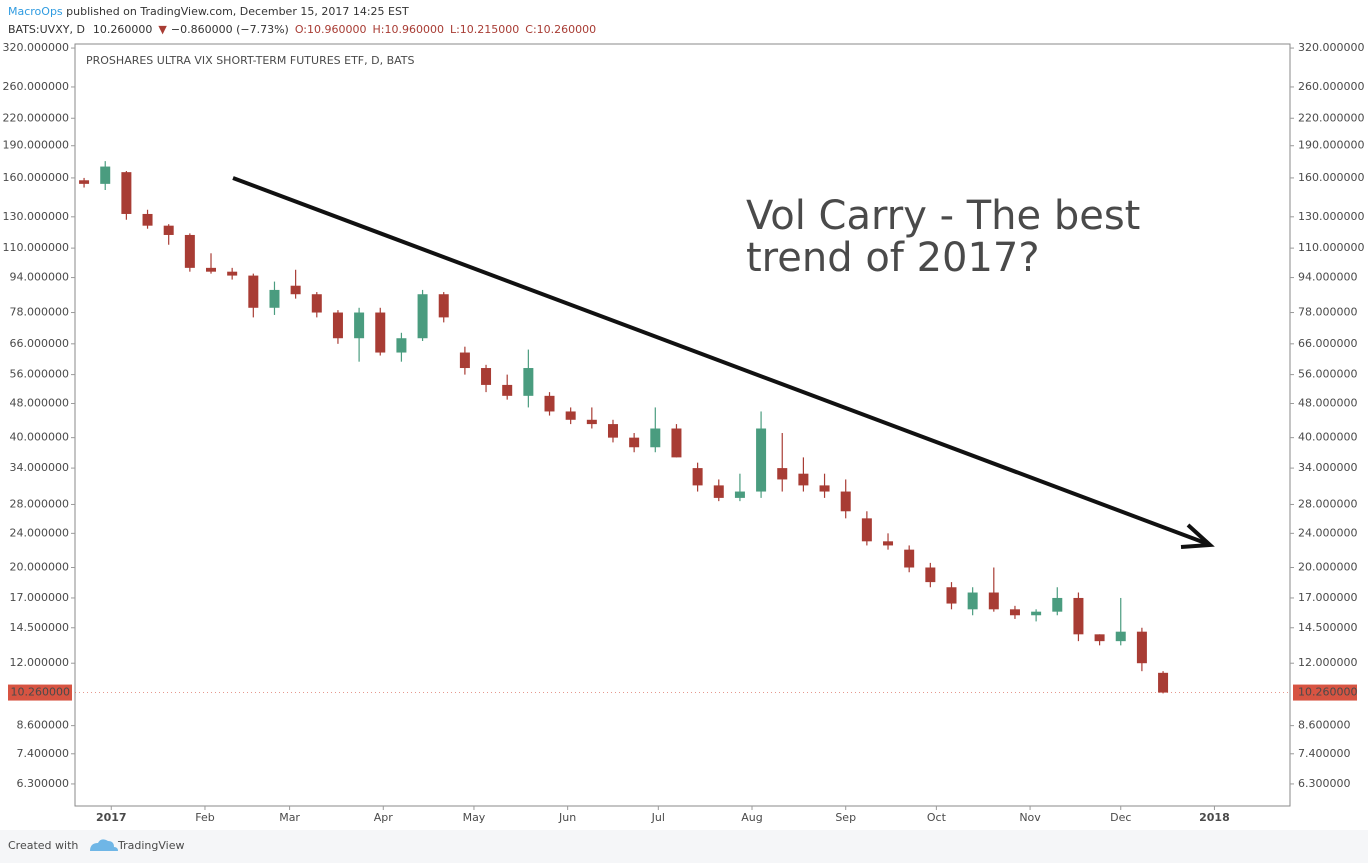  What do you see at coordinates (1331, 216) in the screenshot?
I see `y-tick-label: 130.000000` at bounding box center [1331, 216].